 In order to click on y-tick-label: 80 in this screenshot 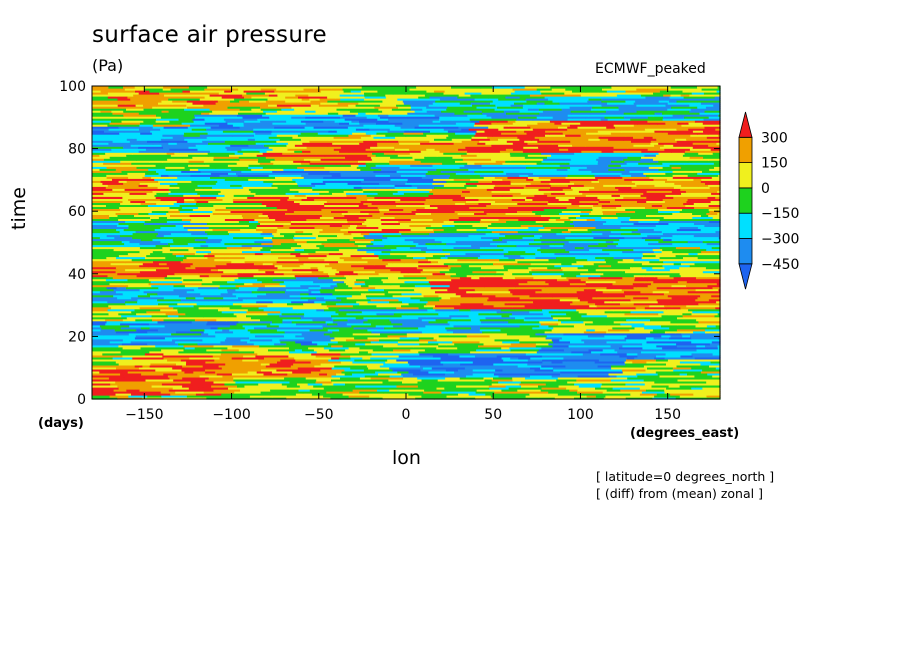, I will do `click(77, 150)`.